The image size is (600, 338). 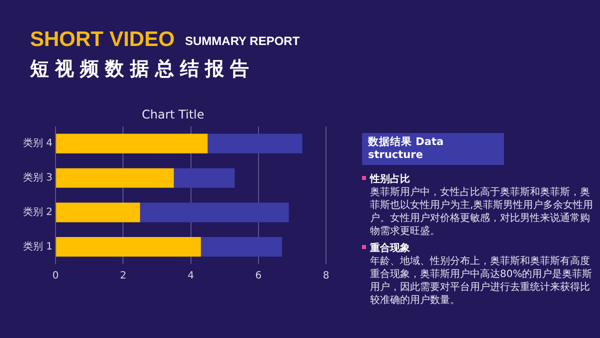 I want to click on y-tick-label: 类别 1, so click(x=37, y=246).